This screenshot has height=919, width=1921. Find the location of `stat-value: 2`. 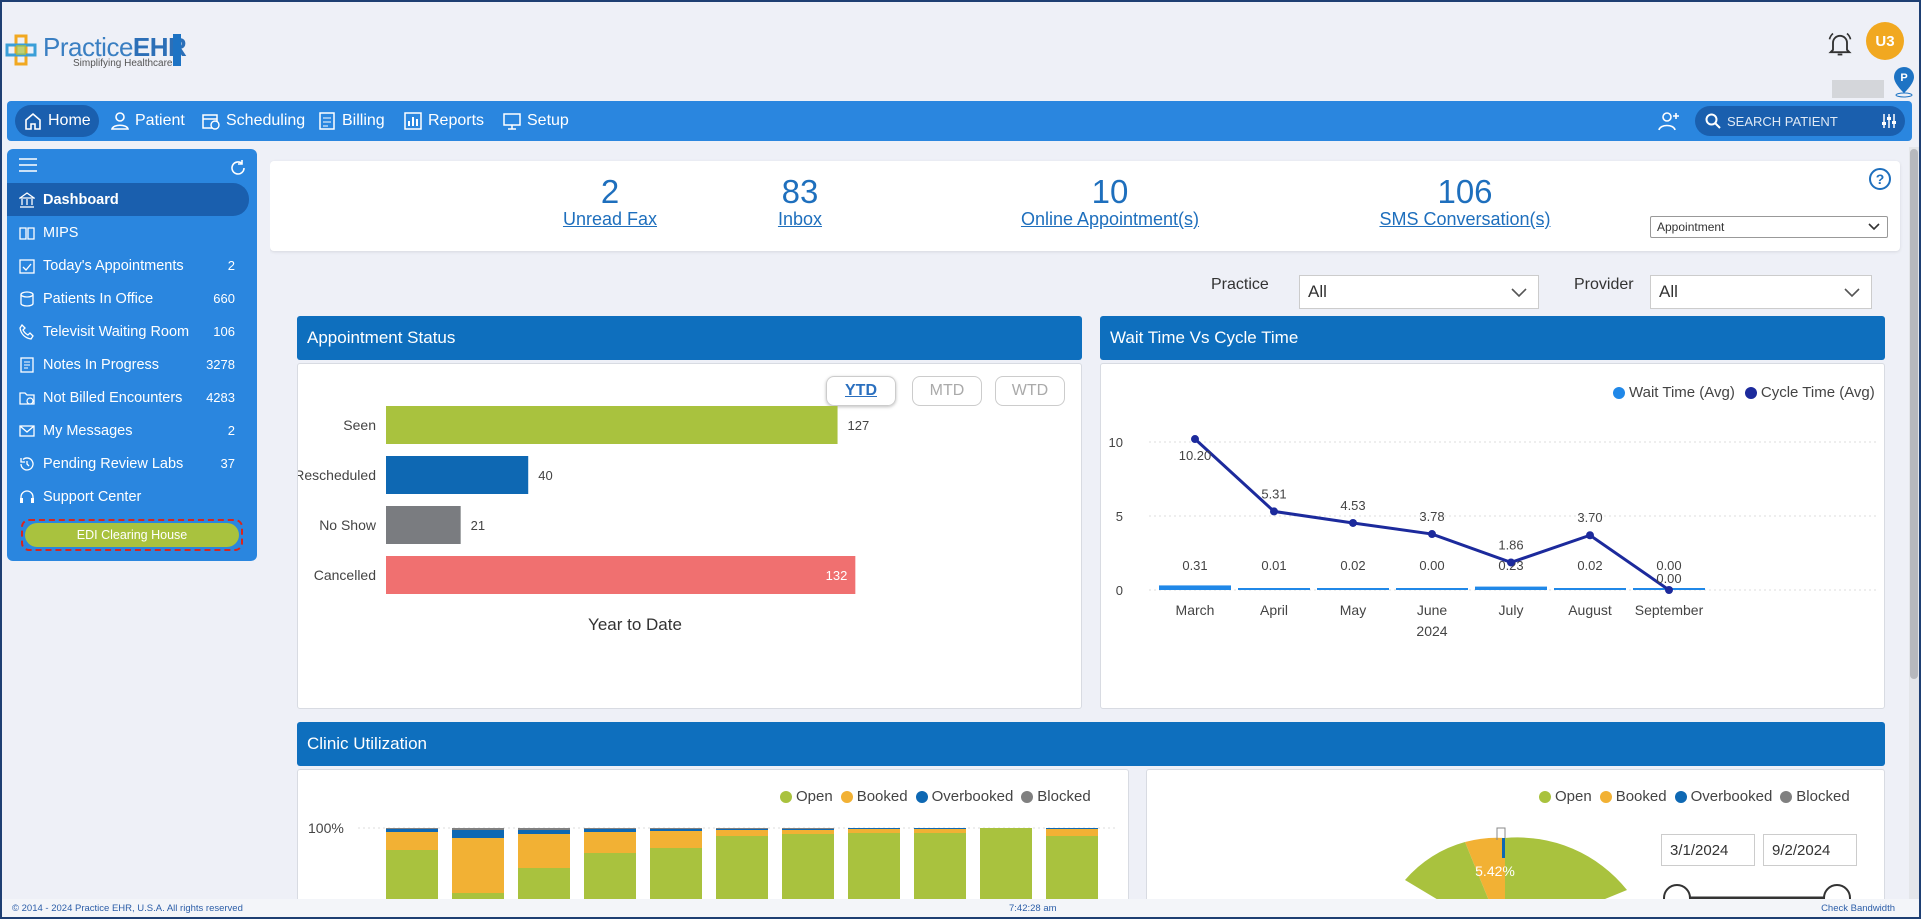

stat-value: 2 is located at coordinates (610, 191).